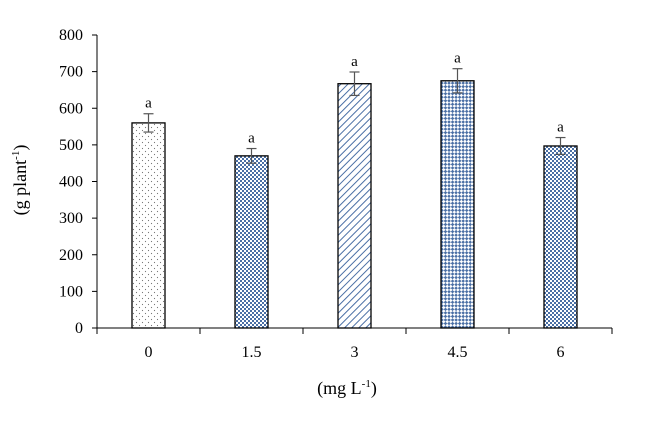  I want to click on y-tick-label: 200, so click(71, 255).